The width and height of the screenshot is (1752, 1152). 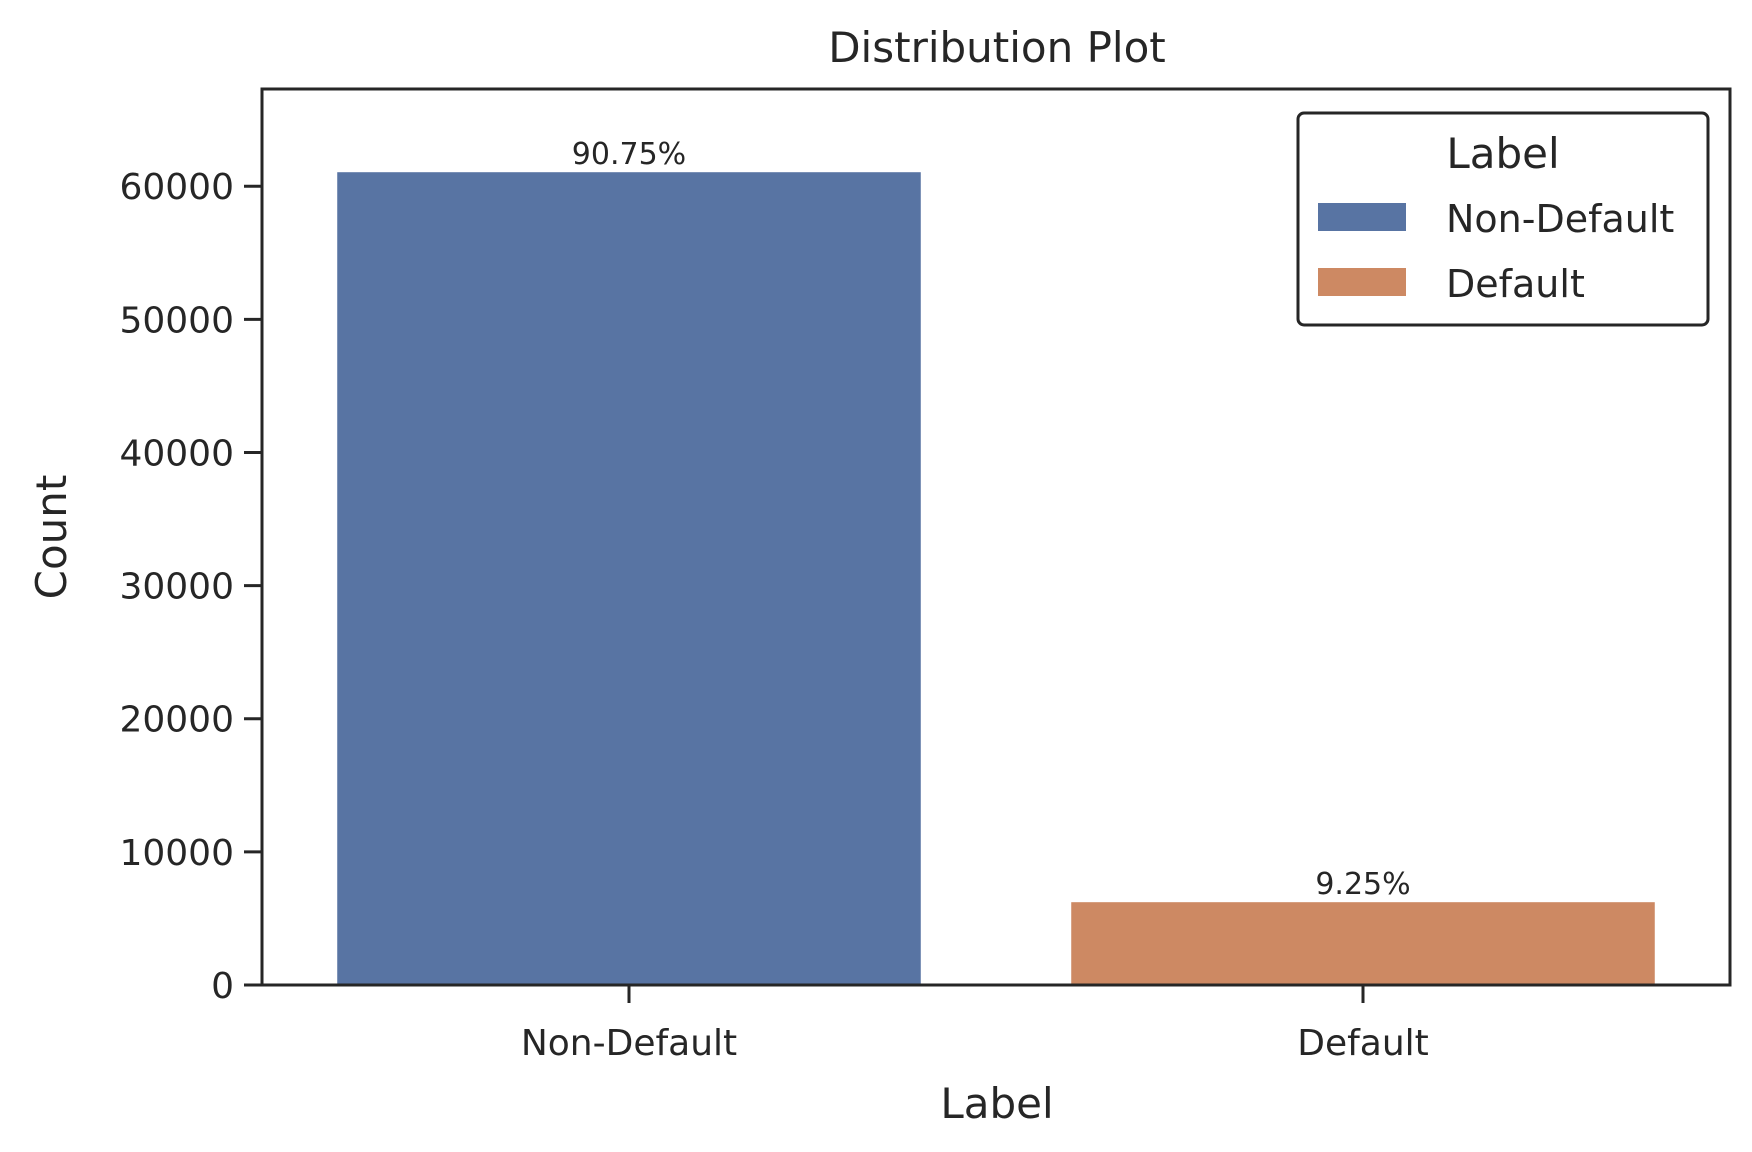 What do you see at coordinates (176, 453) in the screenshot?
I see `y-tick-label-40000: 40000` at bounding box center [176, 453].